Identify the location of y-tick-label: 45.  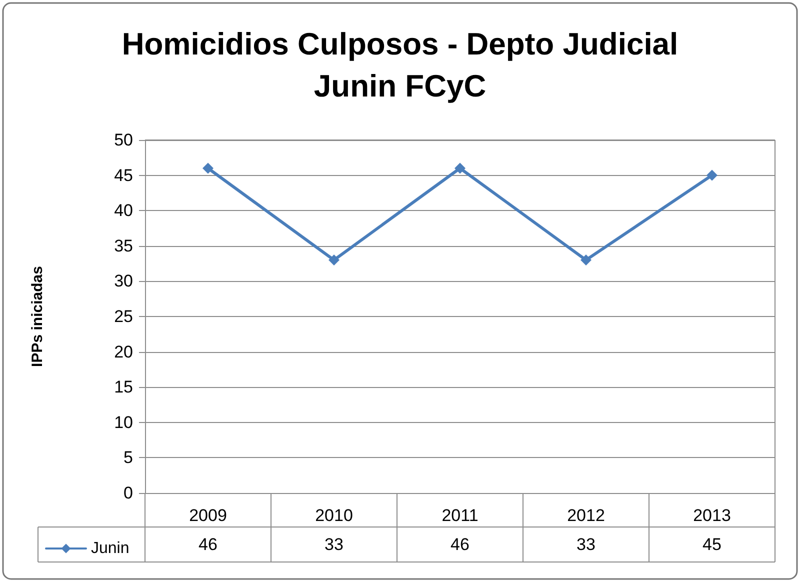
(123, 175).